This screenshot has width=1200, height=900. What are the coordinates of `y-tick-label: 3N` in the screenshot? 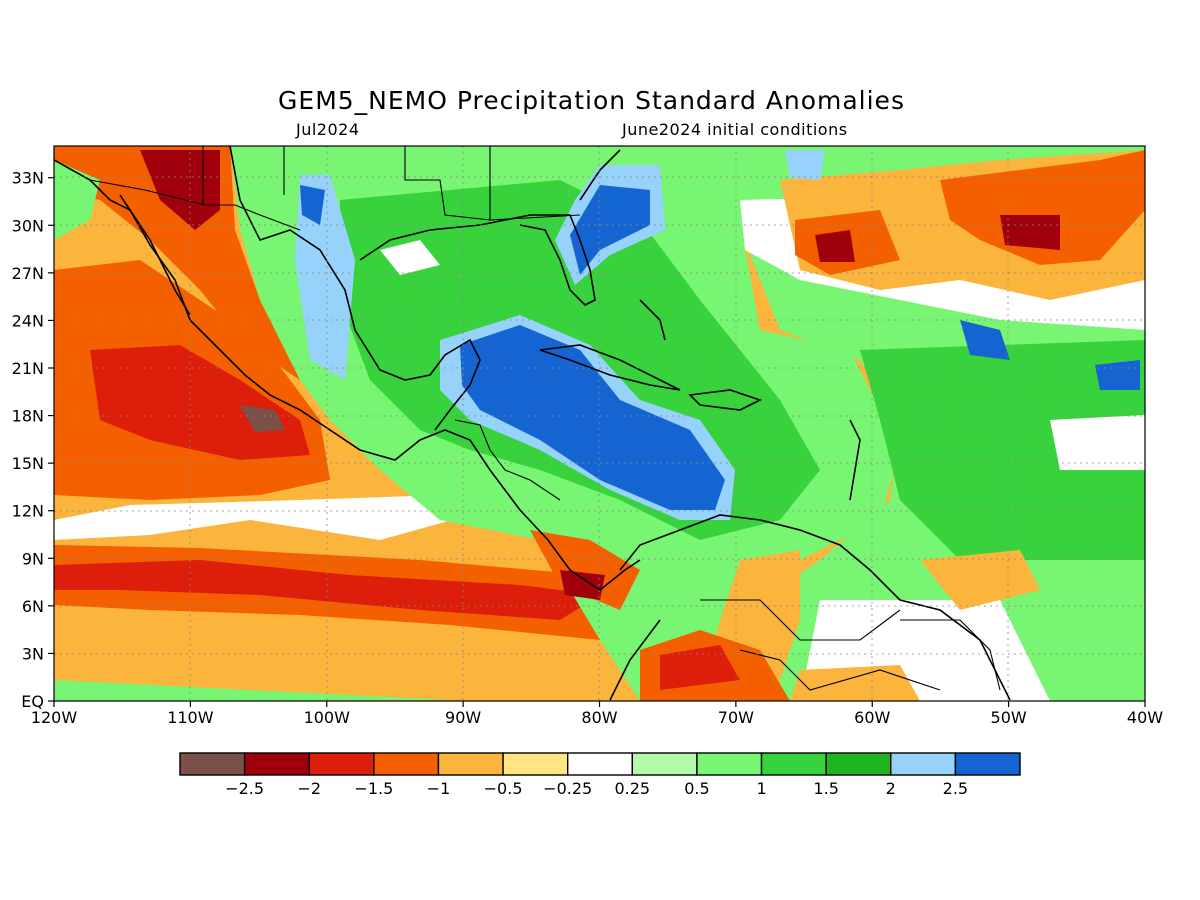 It's located at (33, 653).